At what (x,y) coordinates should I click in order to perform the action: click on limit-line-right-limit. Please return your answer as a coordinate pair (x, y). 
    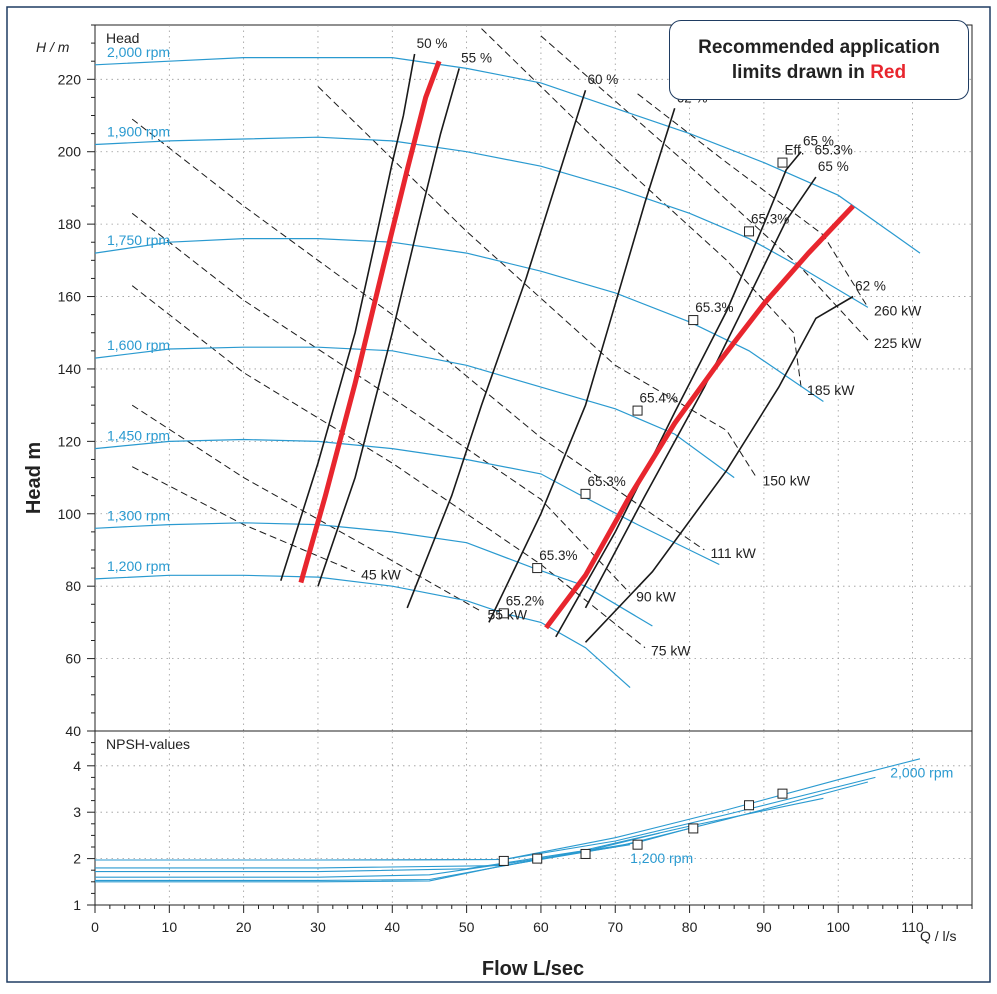
    Looking at the image, I should click on (699, 417).